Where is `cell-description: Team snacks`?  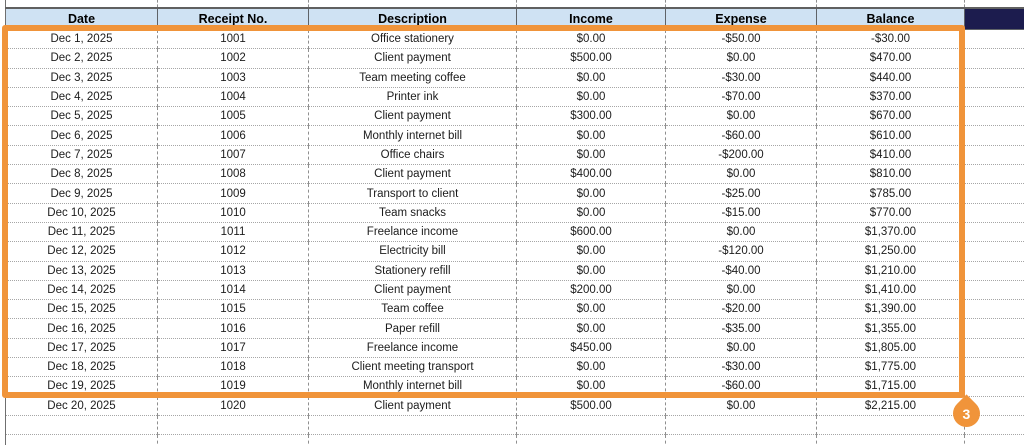 cell-description: Team snacks is located at coordinates (412, 213).